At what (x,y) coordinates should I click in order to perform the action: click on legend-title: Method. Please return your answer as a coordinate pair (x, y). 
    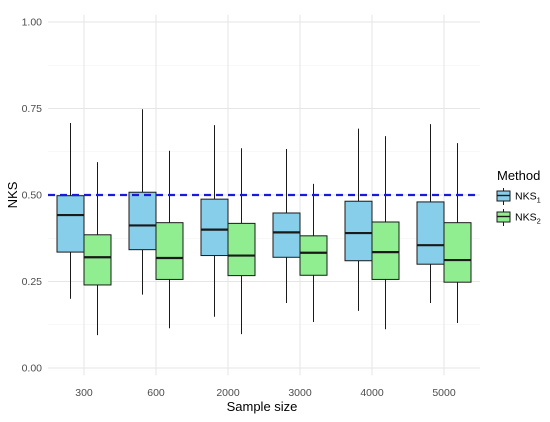
    Looking at the image, I should click on (518, 175).